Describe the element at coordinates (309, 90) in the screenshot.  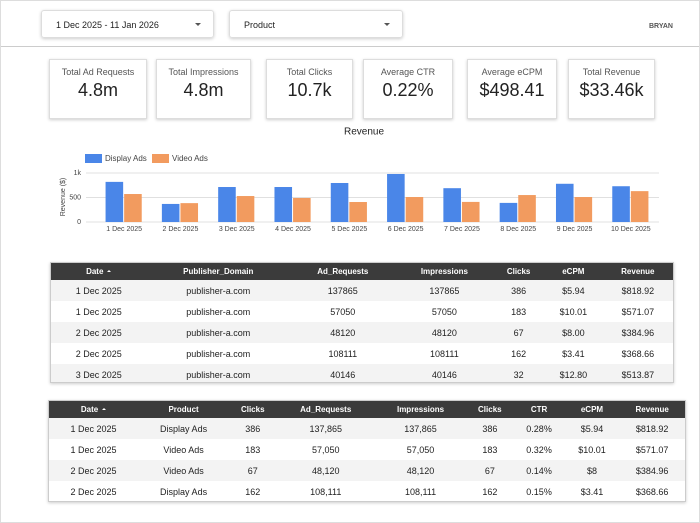
I see `kpi-value: 10.7k` at that location.